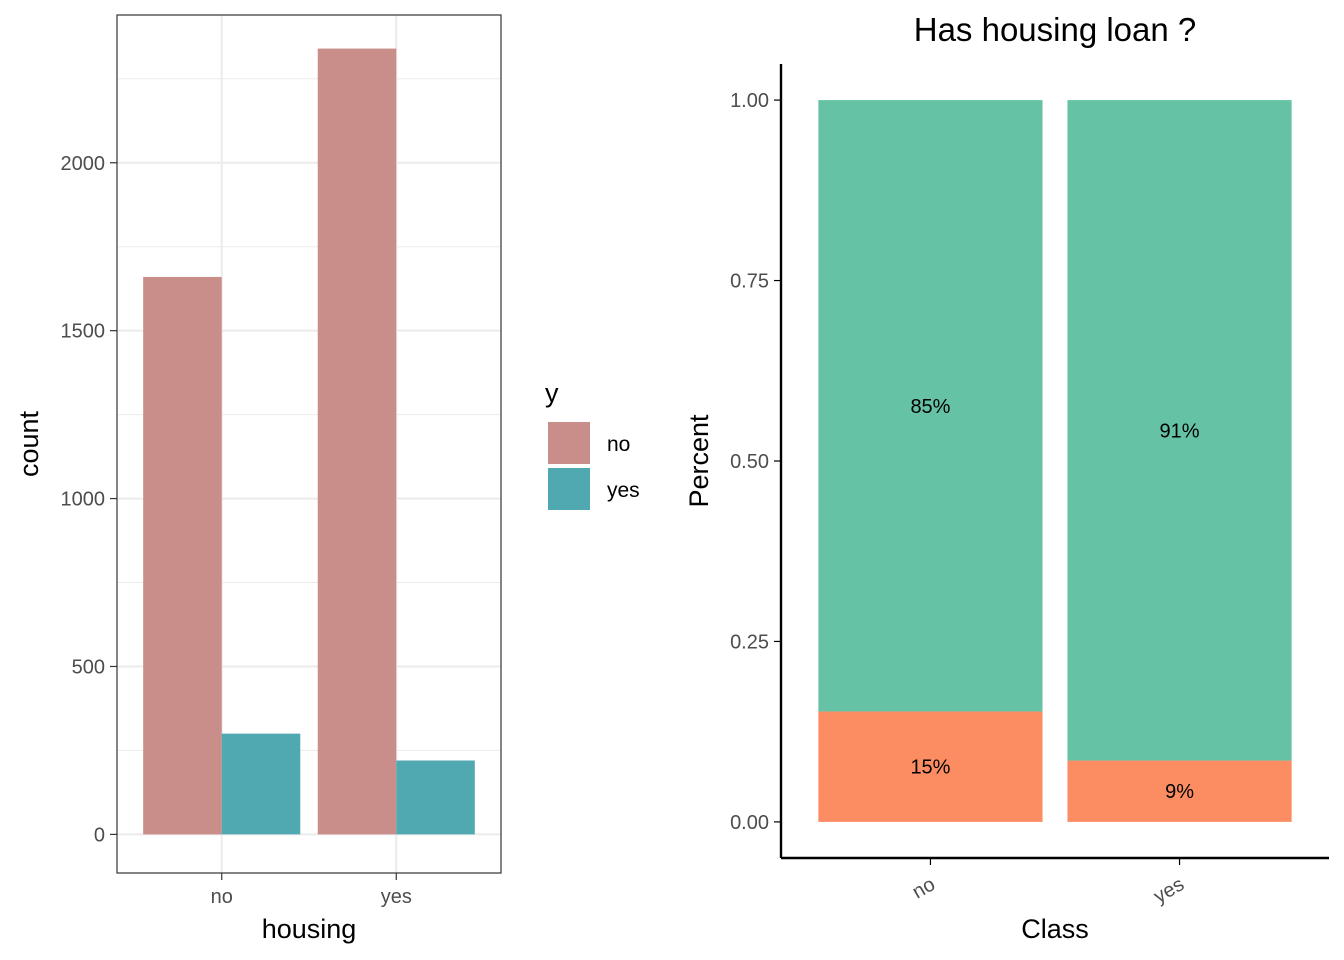 This screenshot has width=1344, height=960. I want to click on y-tick-label: 0.75, so click(749, 282).